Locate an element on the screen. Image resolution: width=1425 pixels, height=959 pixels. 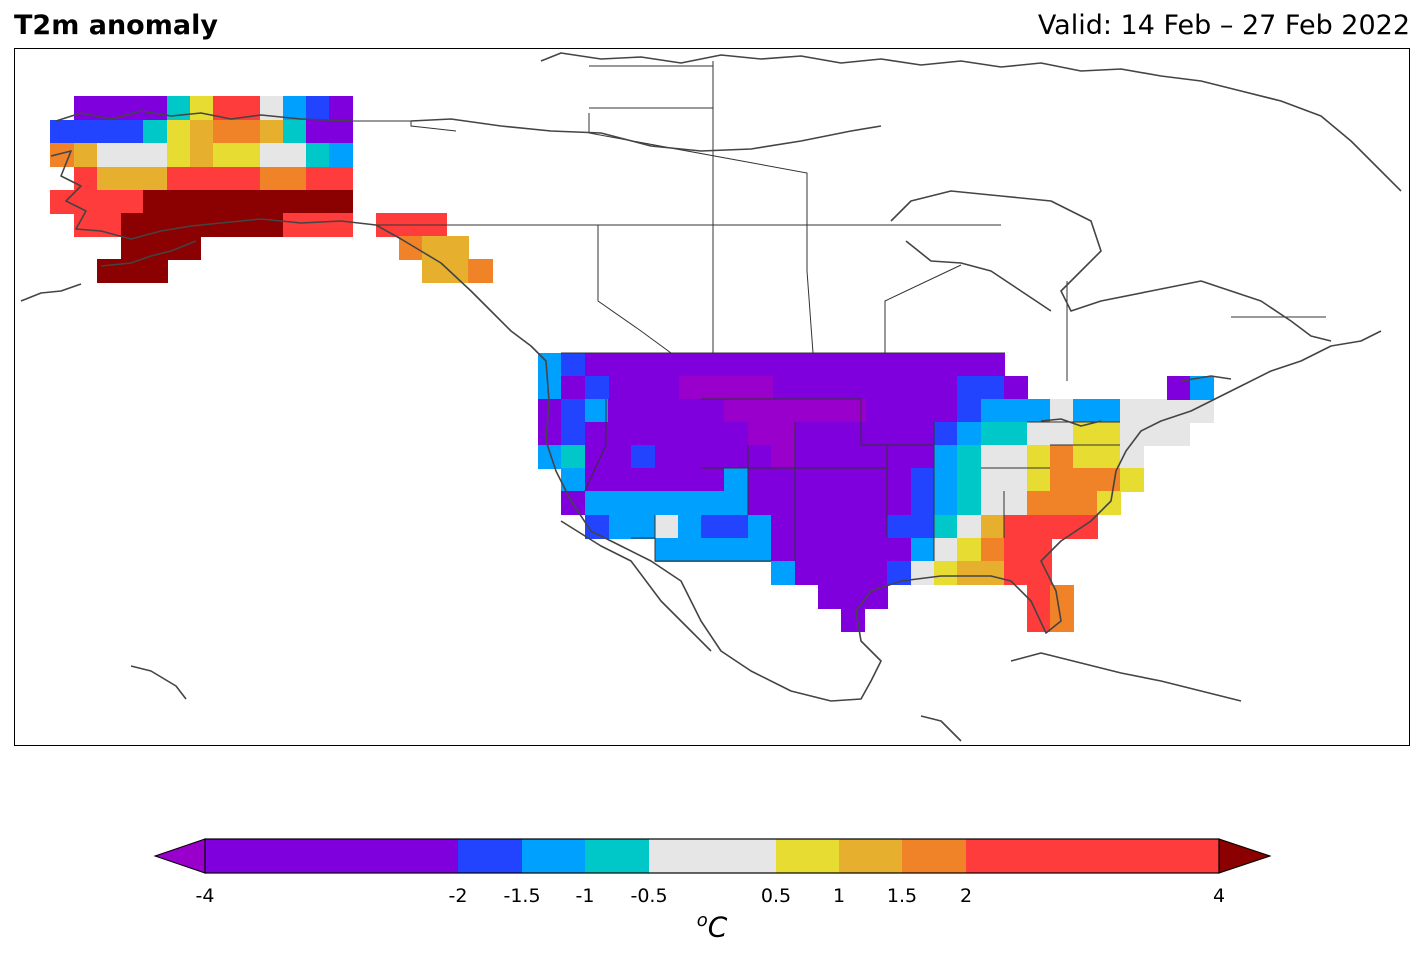
colorbar is located at coordinates (712, 856).